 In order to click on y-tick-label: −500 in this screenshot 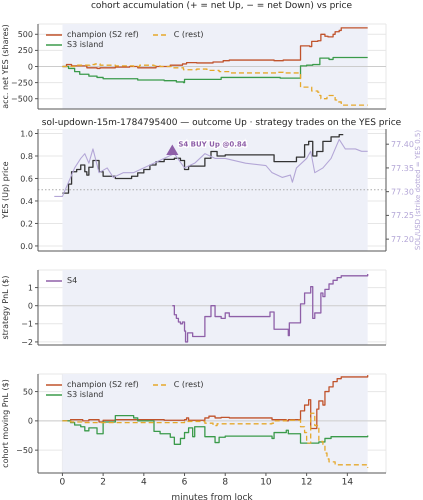, I will do `click(22, 99)`.